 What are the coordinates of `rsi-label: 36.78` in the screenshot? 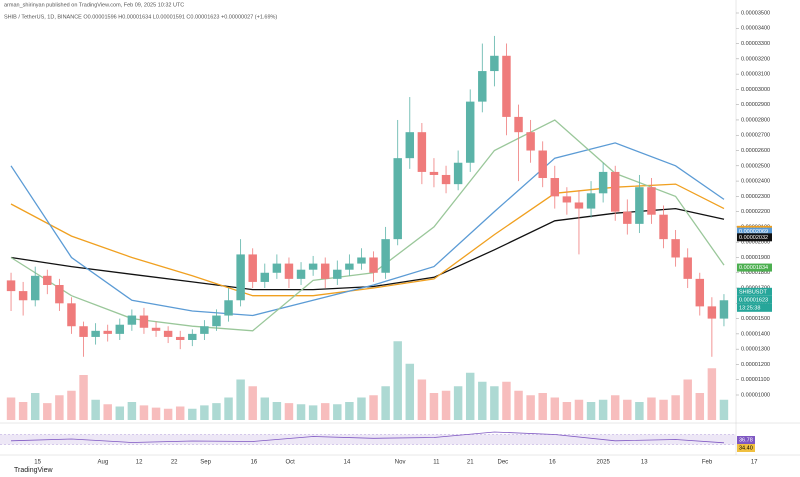 It's located at (746, 440).